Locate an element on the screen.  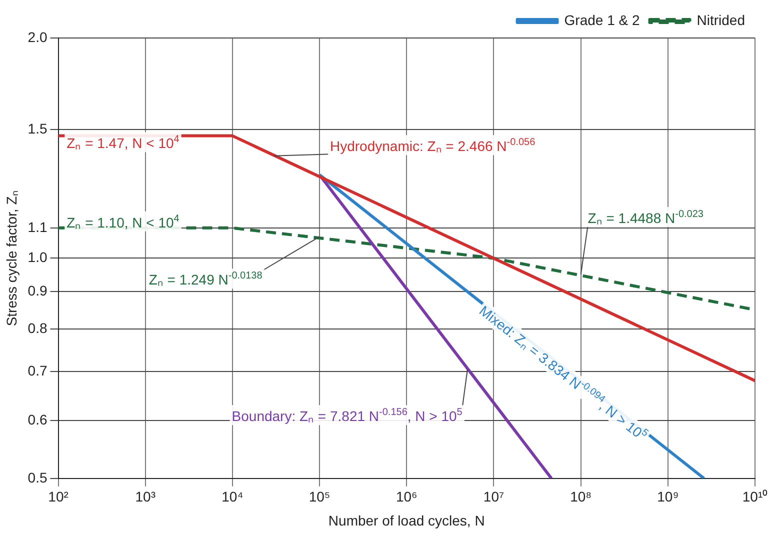
y-tick-label: 0.7 is located at coordinates (38, 370).